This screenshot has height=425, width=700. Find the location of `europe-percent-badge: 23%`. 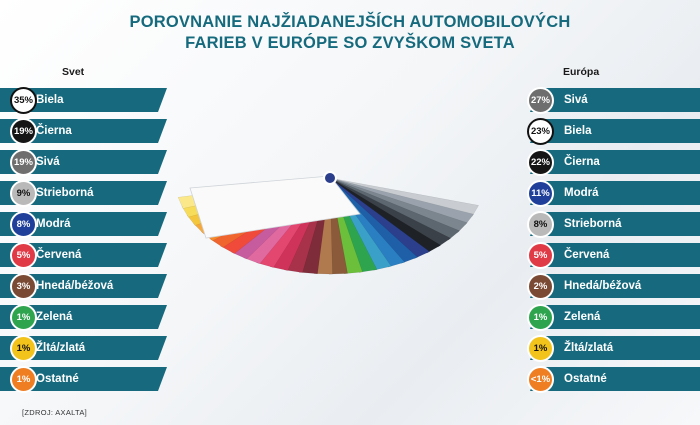

europe-percent-badge: 23% is located at coordinates (540, 131).